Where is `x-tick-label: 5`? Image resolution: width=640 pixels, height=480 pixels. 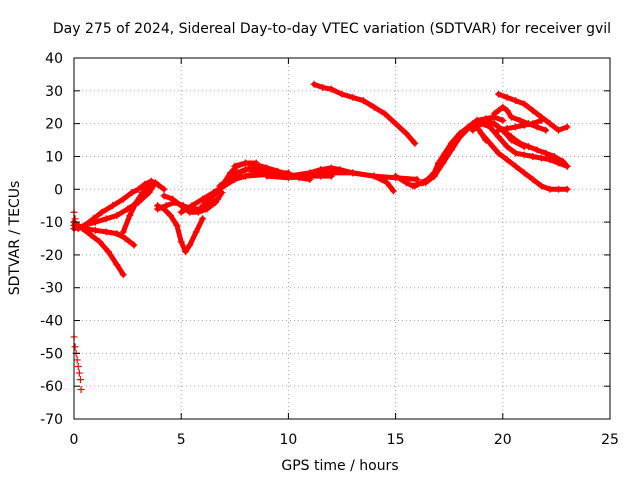 x-tick-label: 5 is located at coordinates (181, 440).